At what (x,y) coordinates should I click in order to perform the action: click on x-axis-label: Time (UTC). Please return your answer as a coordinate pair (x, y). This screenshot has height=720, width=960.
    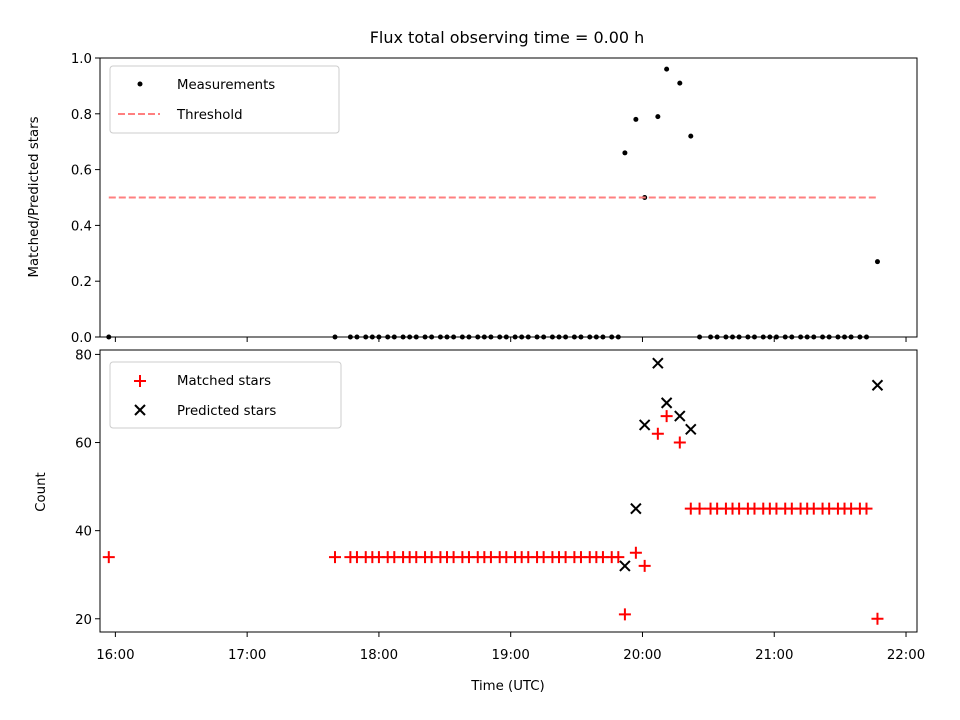
    Looking at the image, I should click on (507, 686).